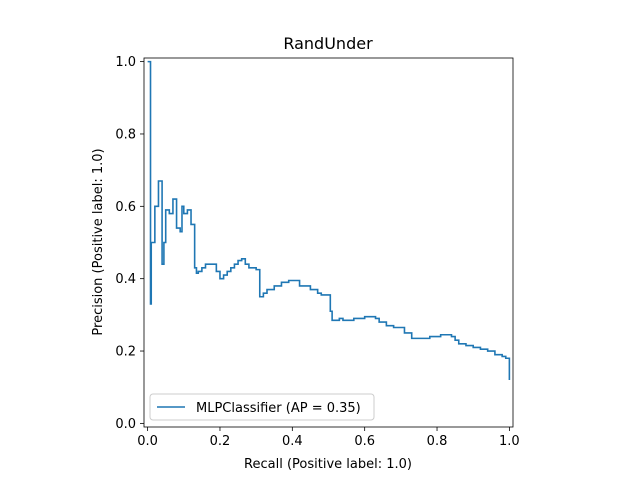 The width and height of the screenshot is (640, 480). I want to click on chart-title: RandUnder, so click(328, 43).